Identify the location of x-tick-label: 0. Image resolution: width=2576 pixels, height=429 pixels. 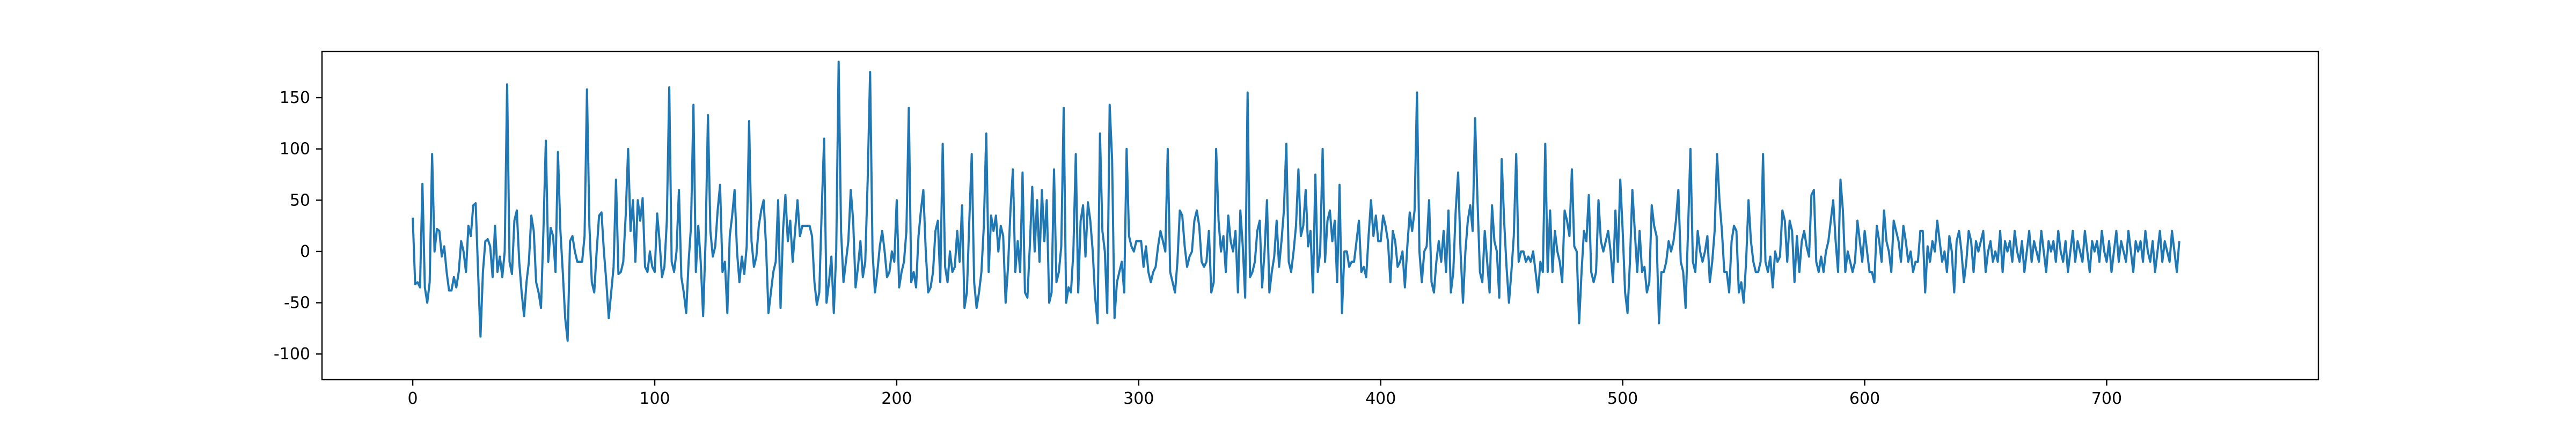
(413, 398).